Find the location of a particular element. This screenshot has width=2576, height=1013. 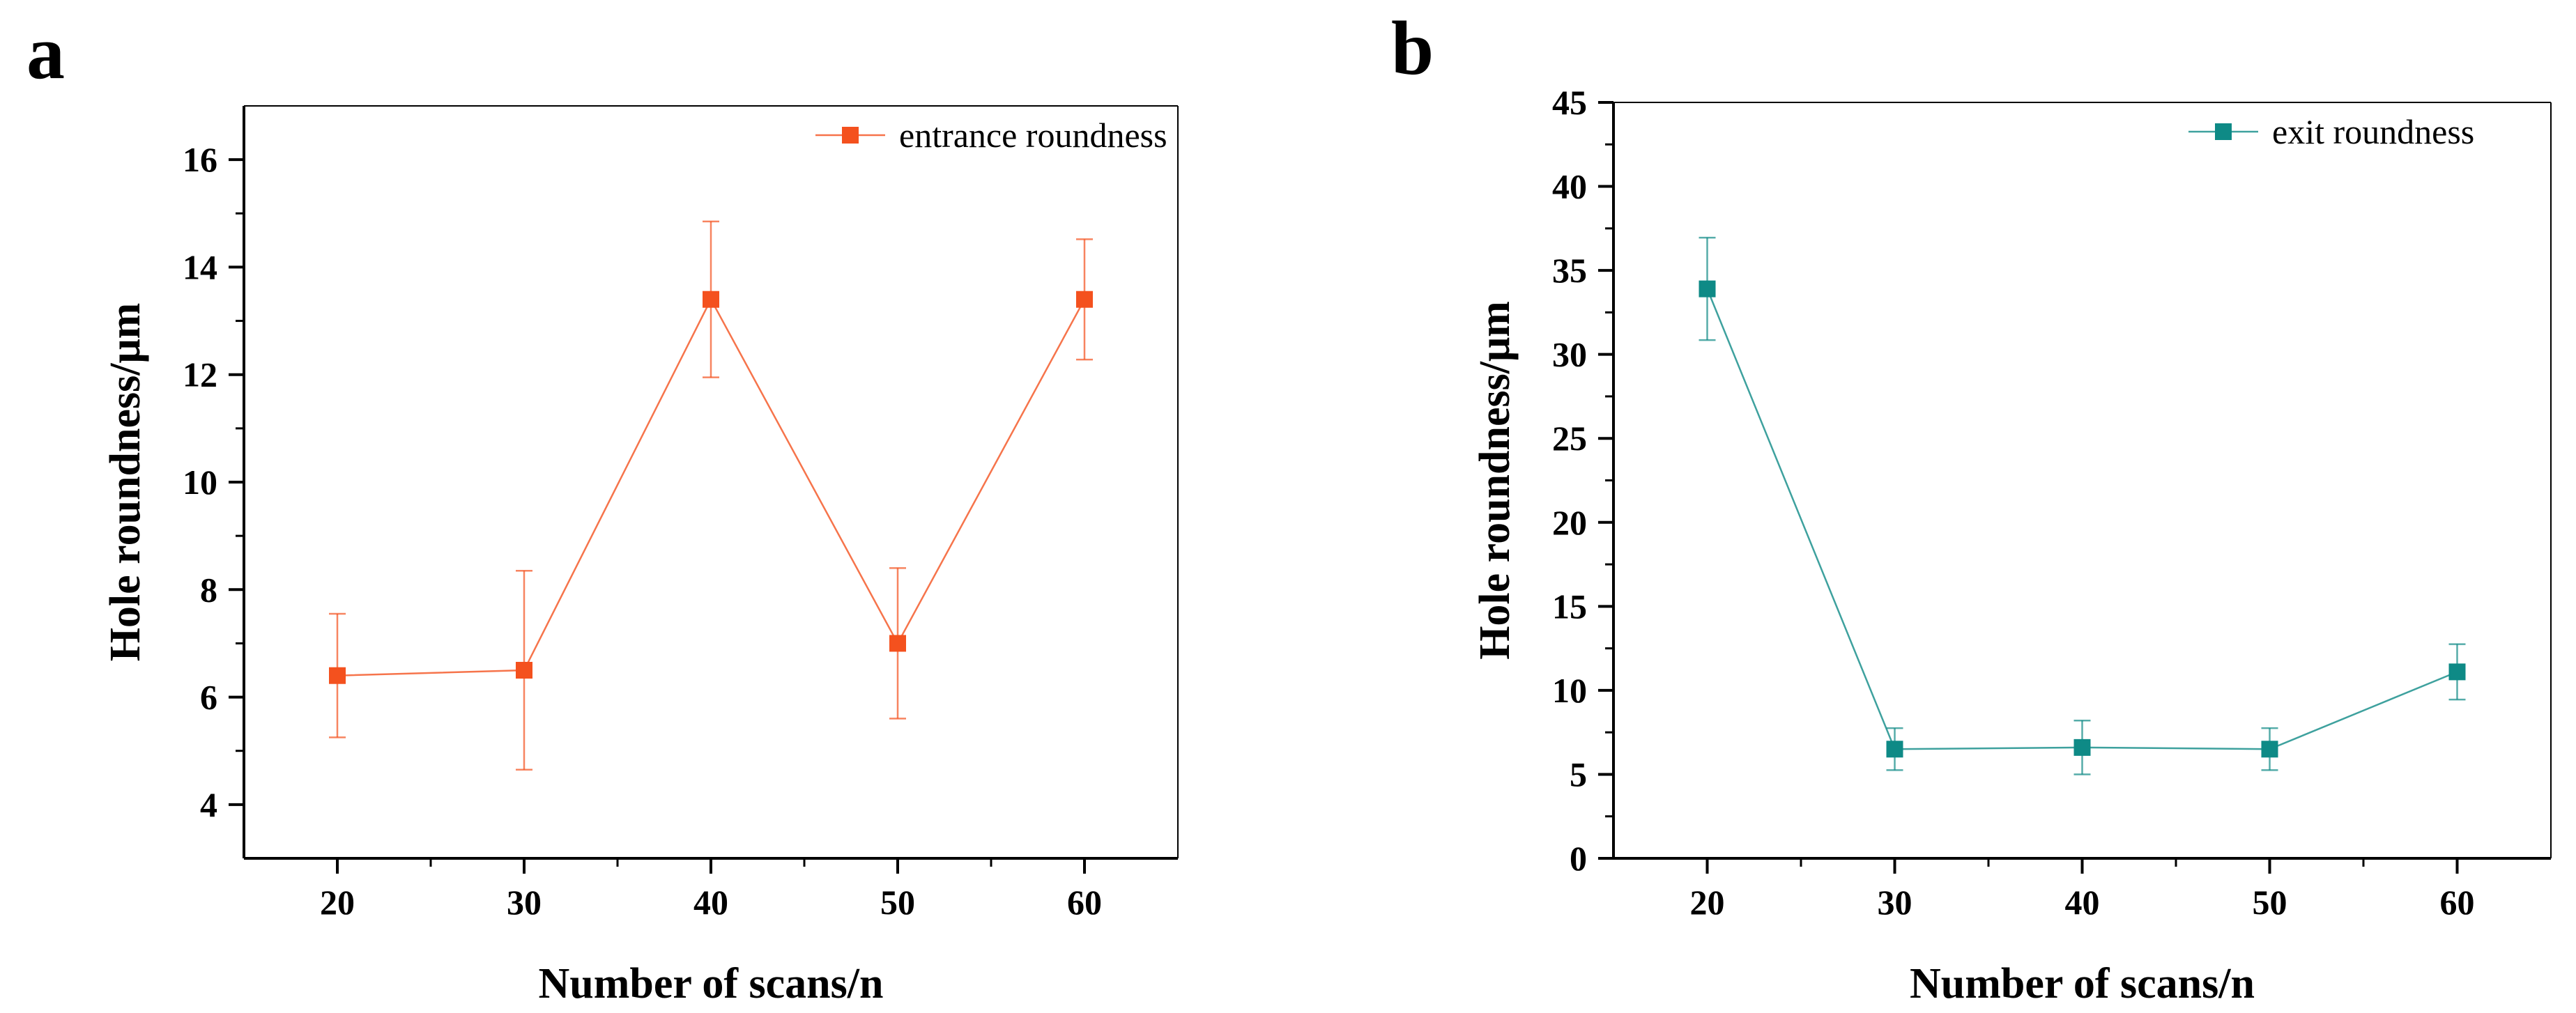

y-tick-label: 20 is located at coordinates (1569, 522).